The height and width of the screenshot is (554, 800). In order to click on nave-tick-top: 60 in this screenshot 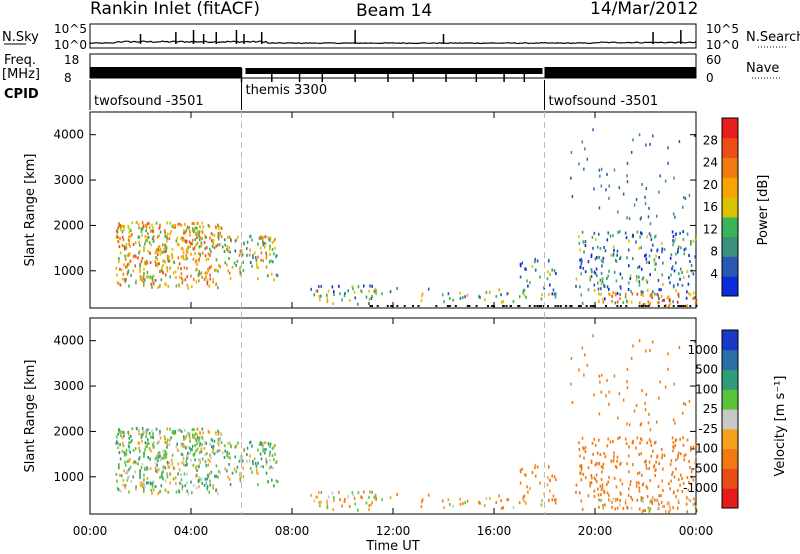, I will do `click(713, 60)`.